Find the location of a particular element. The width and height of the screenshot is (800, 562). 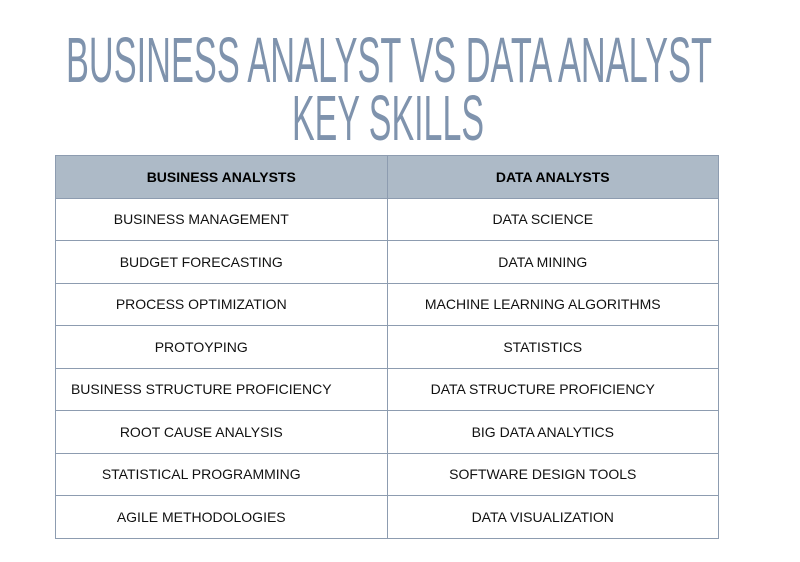

business-skill-cell: ROOT CAUSE ANALYSIS is located at coordinates (221, 432).